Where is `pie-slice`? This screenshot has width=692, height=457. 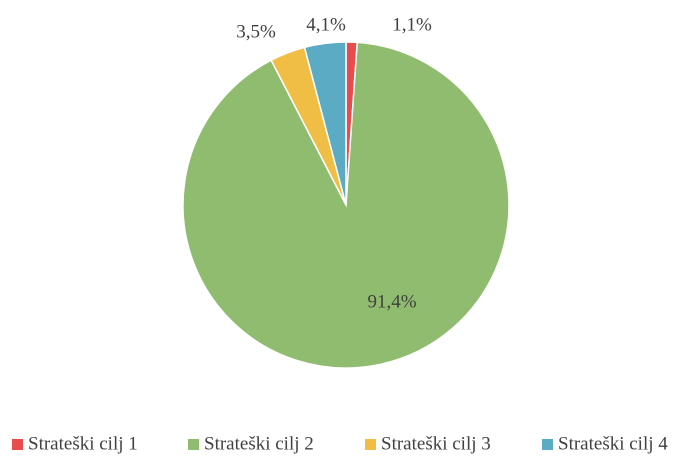
pie-slice is located at coordinates (325, 123).